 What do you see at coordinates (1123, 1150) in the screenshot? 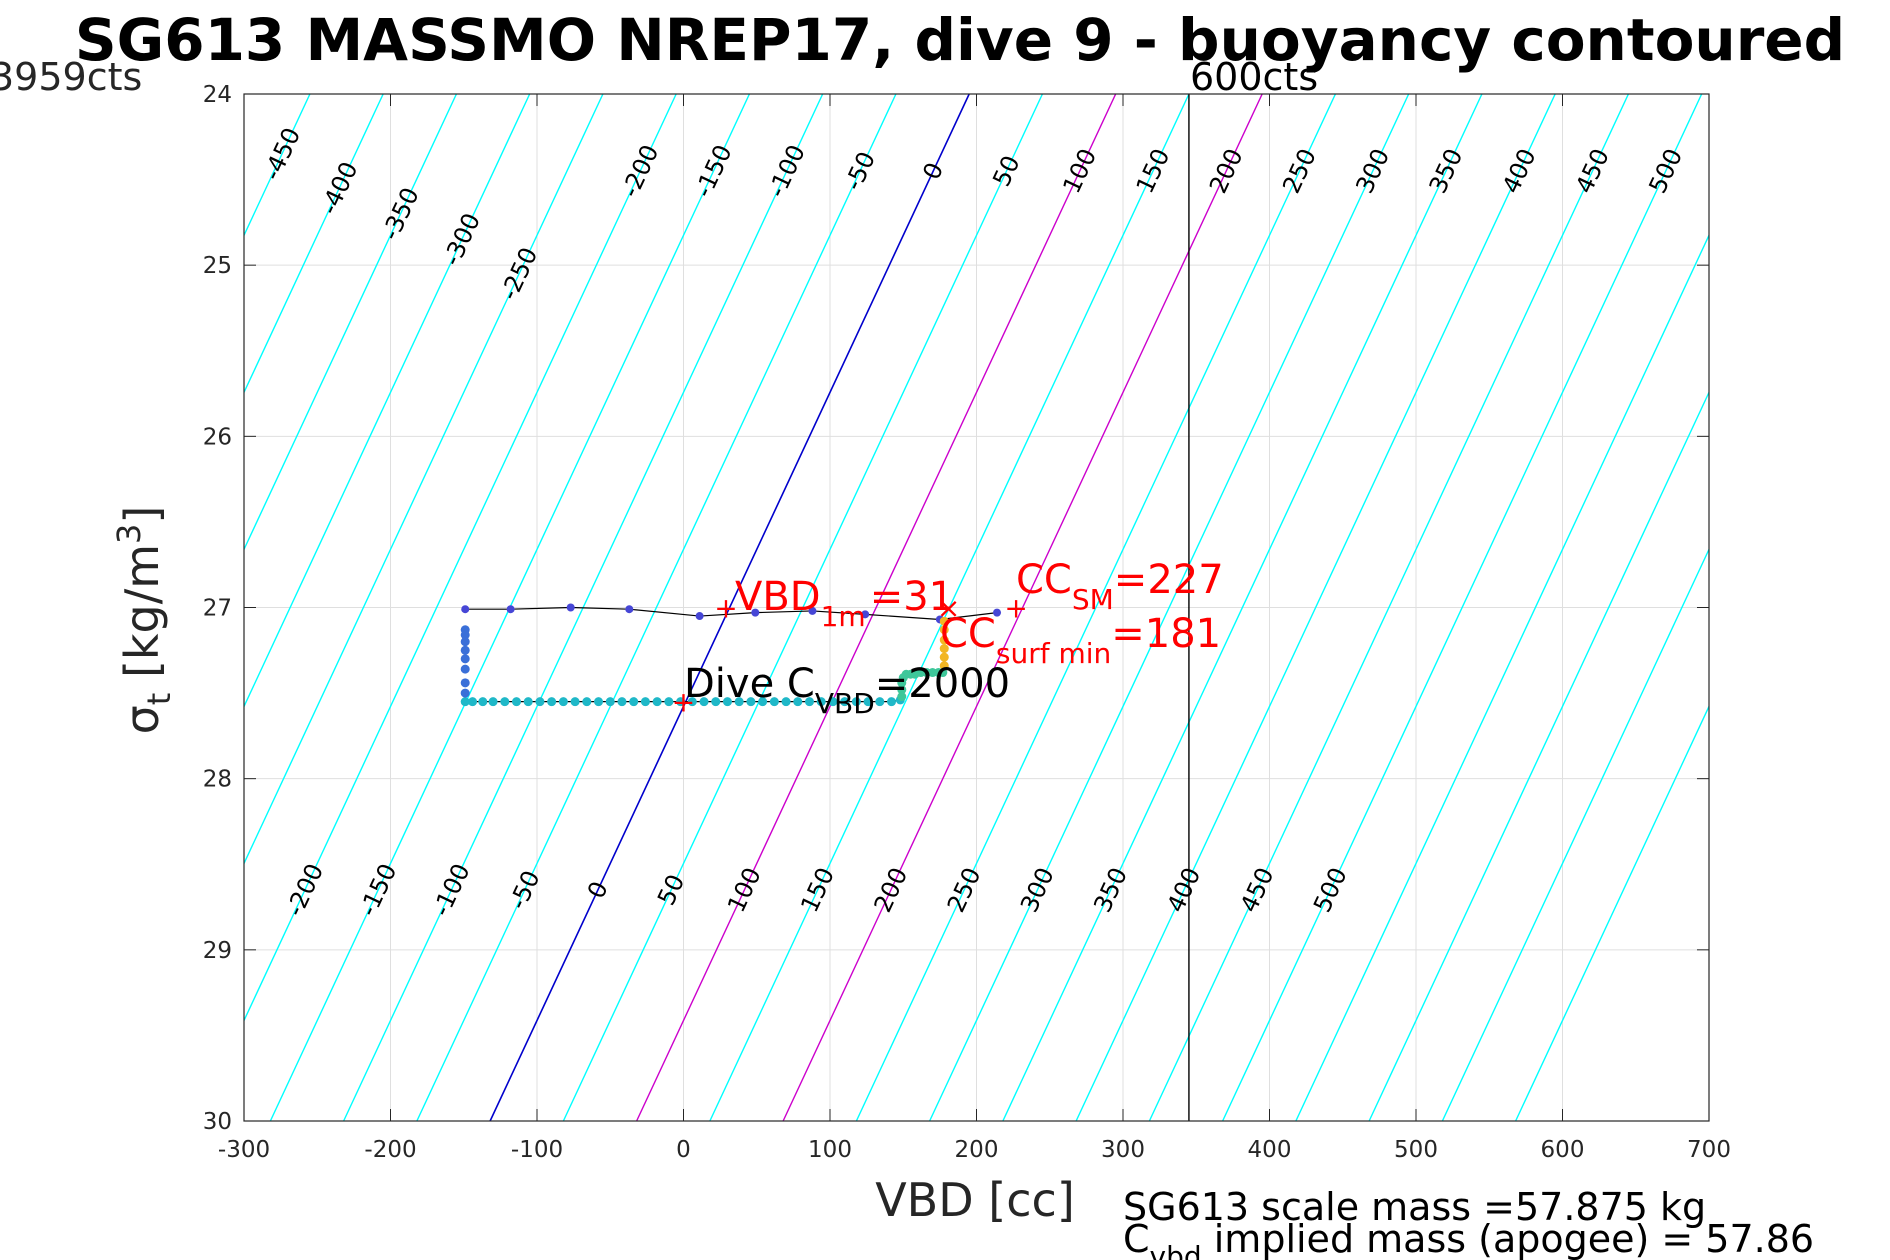
I see `x-tick-label: 300` at bounding box center [1123, 1150].